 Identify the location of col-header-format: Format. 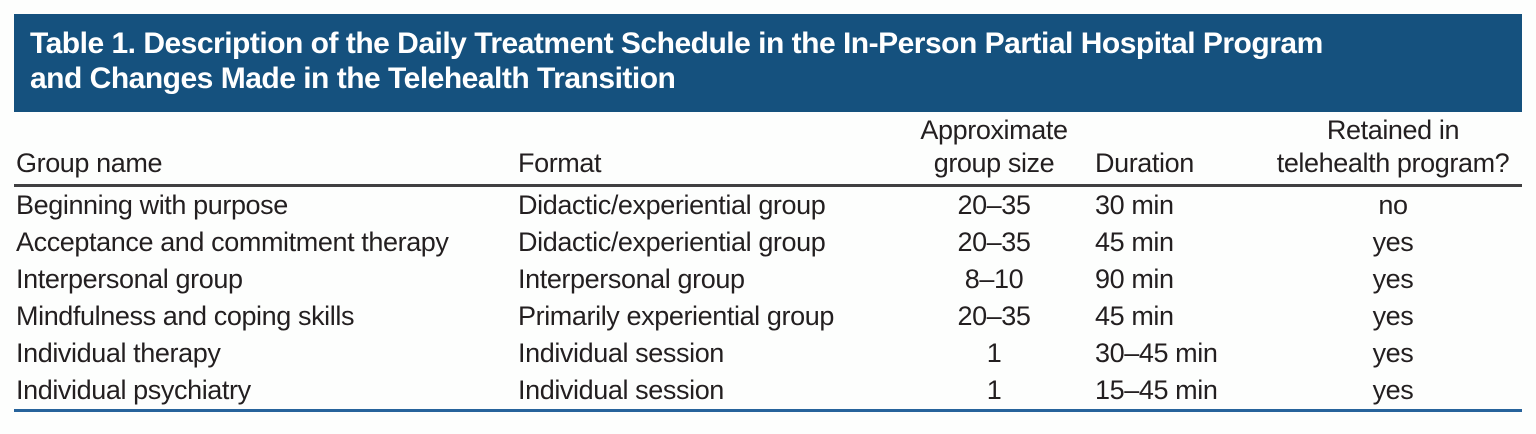
(711, 149).